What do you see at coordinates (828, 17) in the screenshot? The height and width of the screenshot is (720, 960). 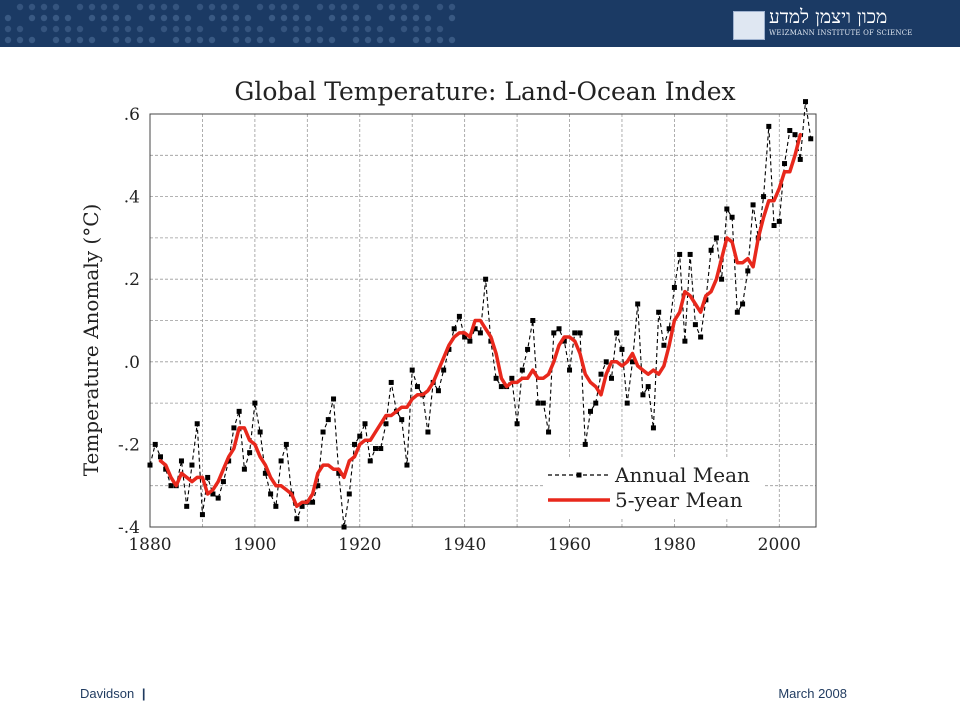 I see `logo-hebrew-text: מכון ויצמן למדע` at bounding box center [828, 17].